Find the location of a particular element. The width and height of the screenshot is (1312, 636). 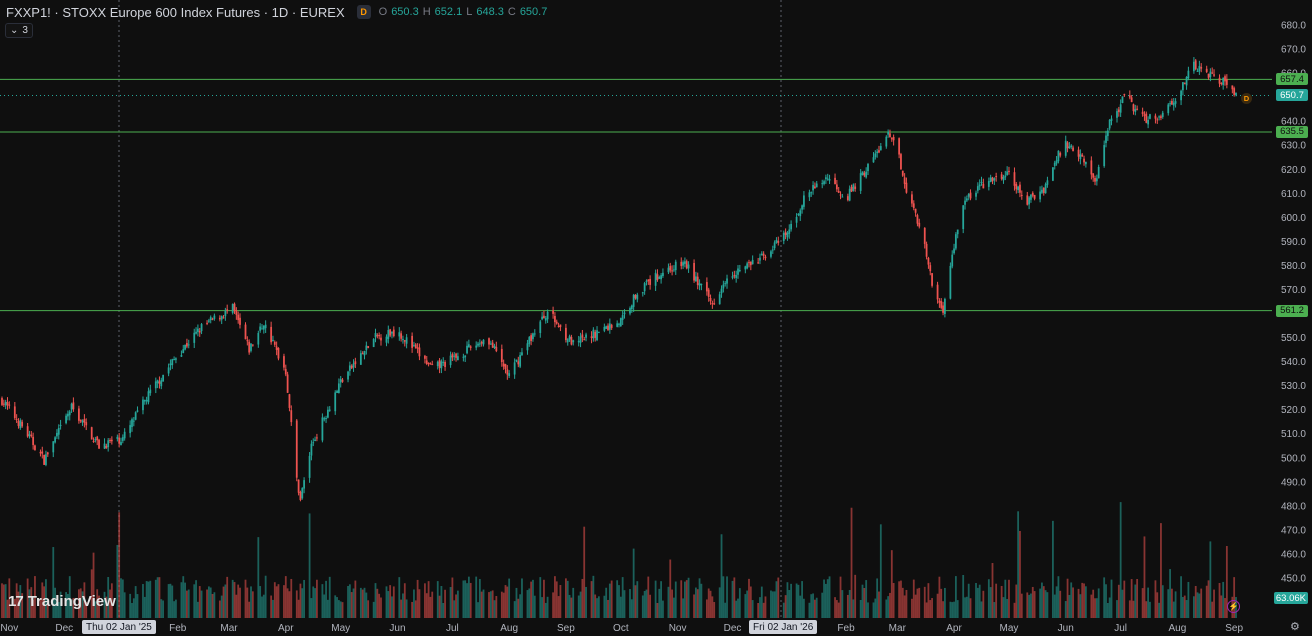

time-tick-label: Apr is located at coordinates (954, 628).